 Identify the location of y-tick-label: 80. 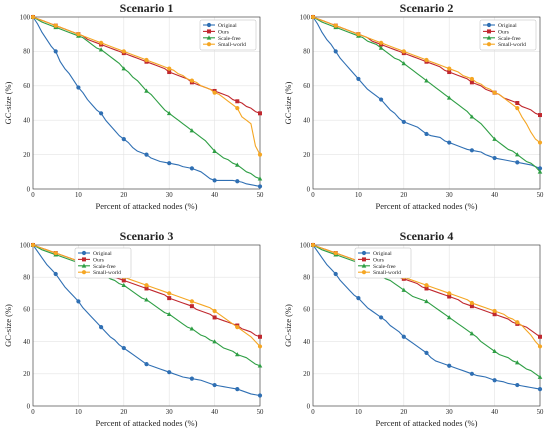
(306, 278).